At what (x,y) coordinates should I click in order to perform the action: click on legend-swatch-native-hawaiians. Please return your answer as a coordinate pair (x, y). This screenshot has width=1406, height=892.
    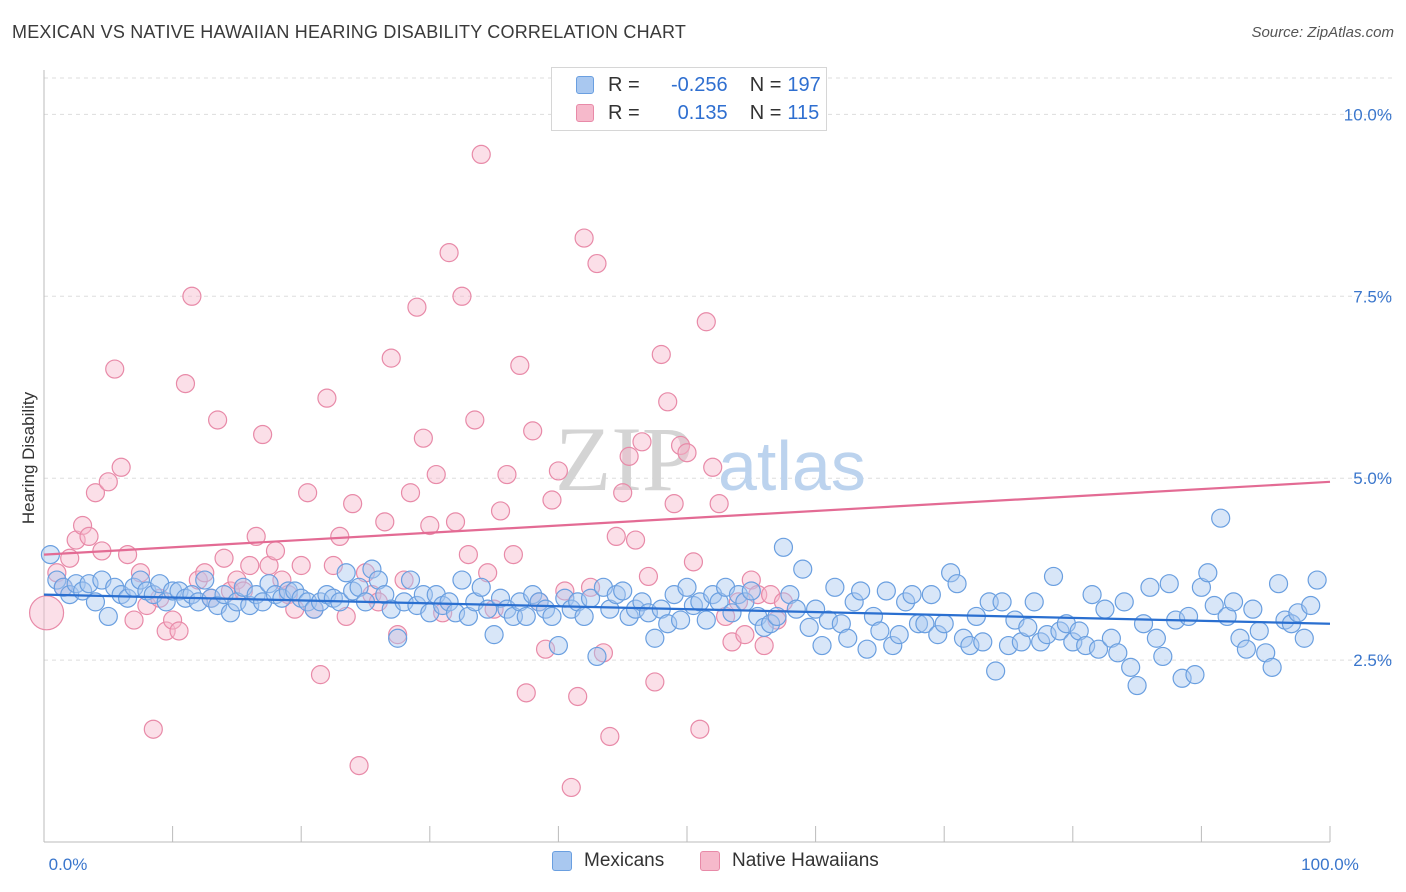
    Looking at the image, I should click on (585, 113).